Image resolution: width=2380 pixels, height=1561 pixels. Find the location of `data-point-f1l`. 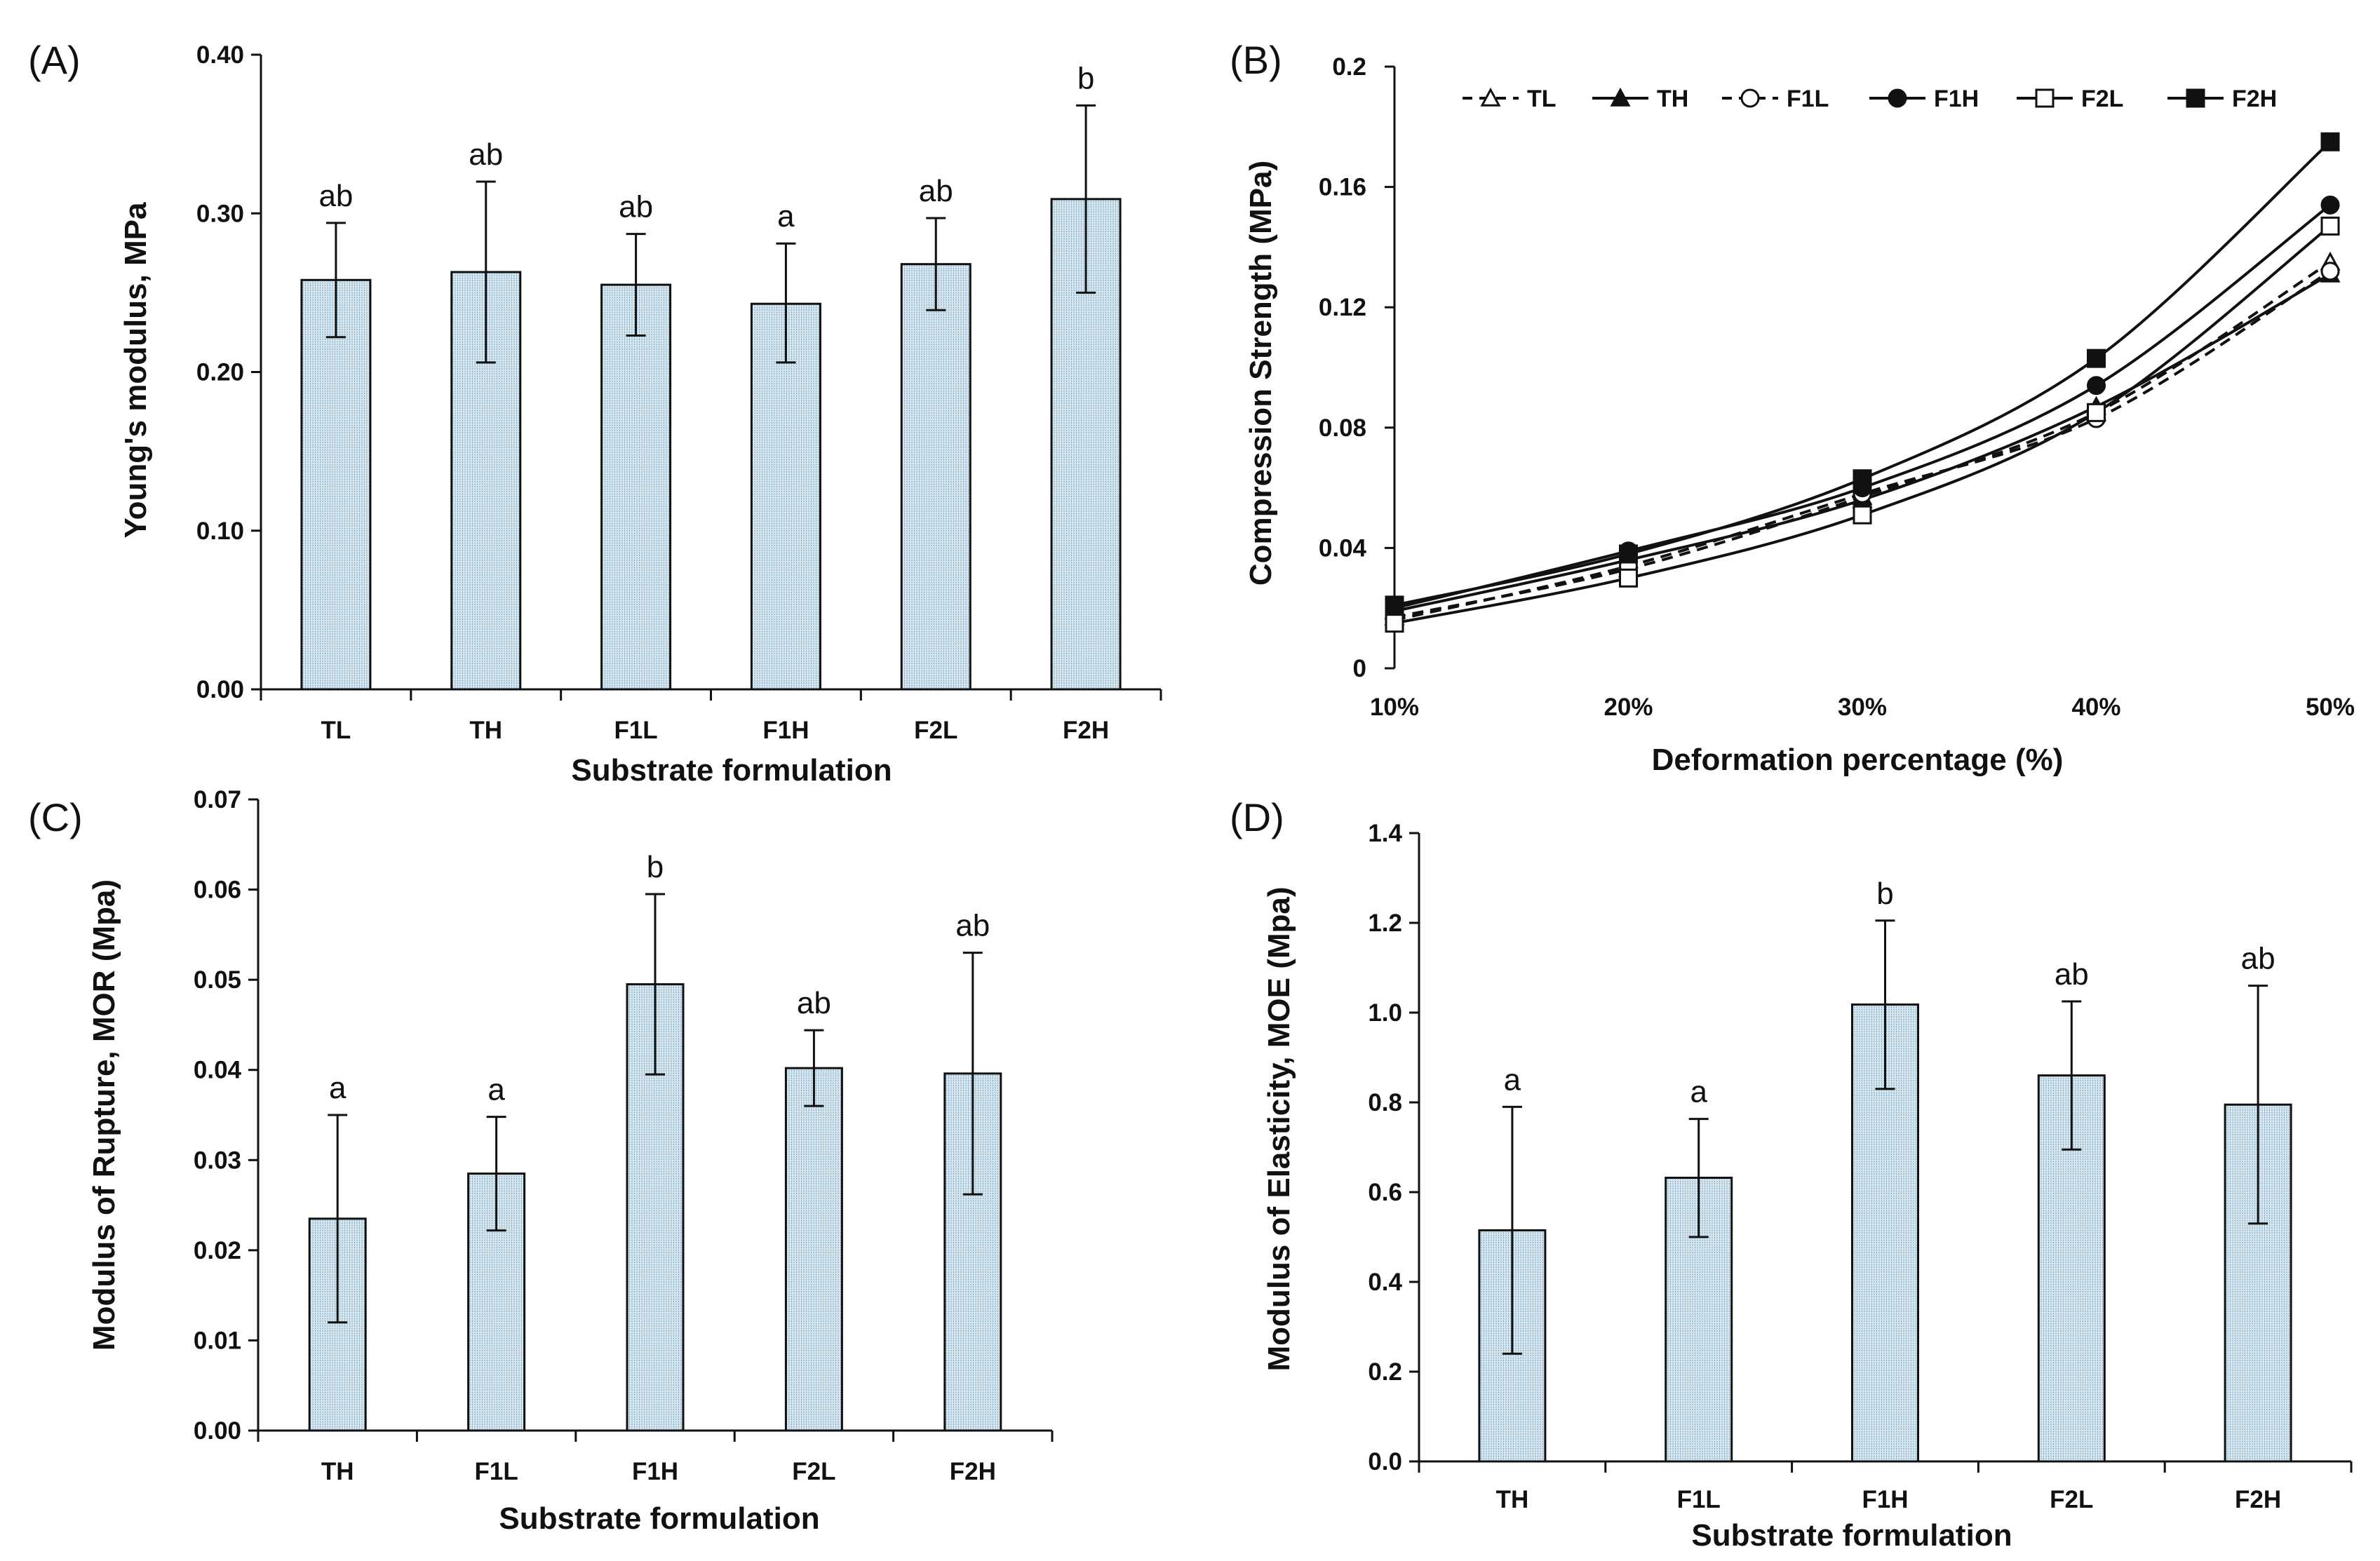

data-point-f1l is located at coordinates (2330, 271).